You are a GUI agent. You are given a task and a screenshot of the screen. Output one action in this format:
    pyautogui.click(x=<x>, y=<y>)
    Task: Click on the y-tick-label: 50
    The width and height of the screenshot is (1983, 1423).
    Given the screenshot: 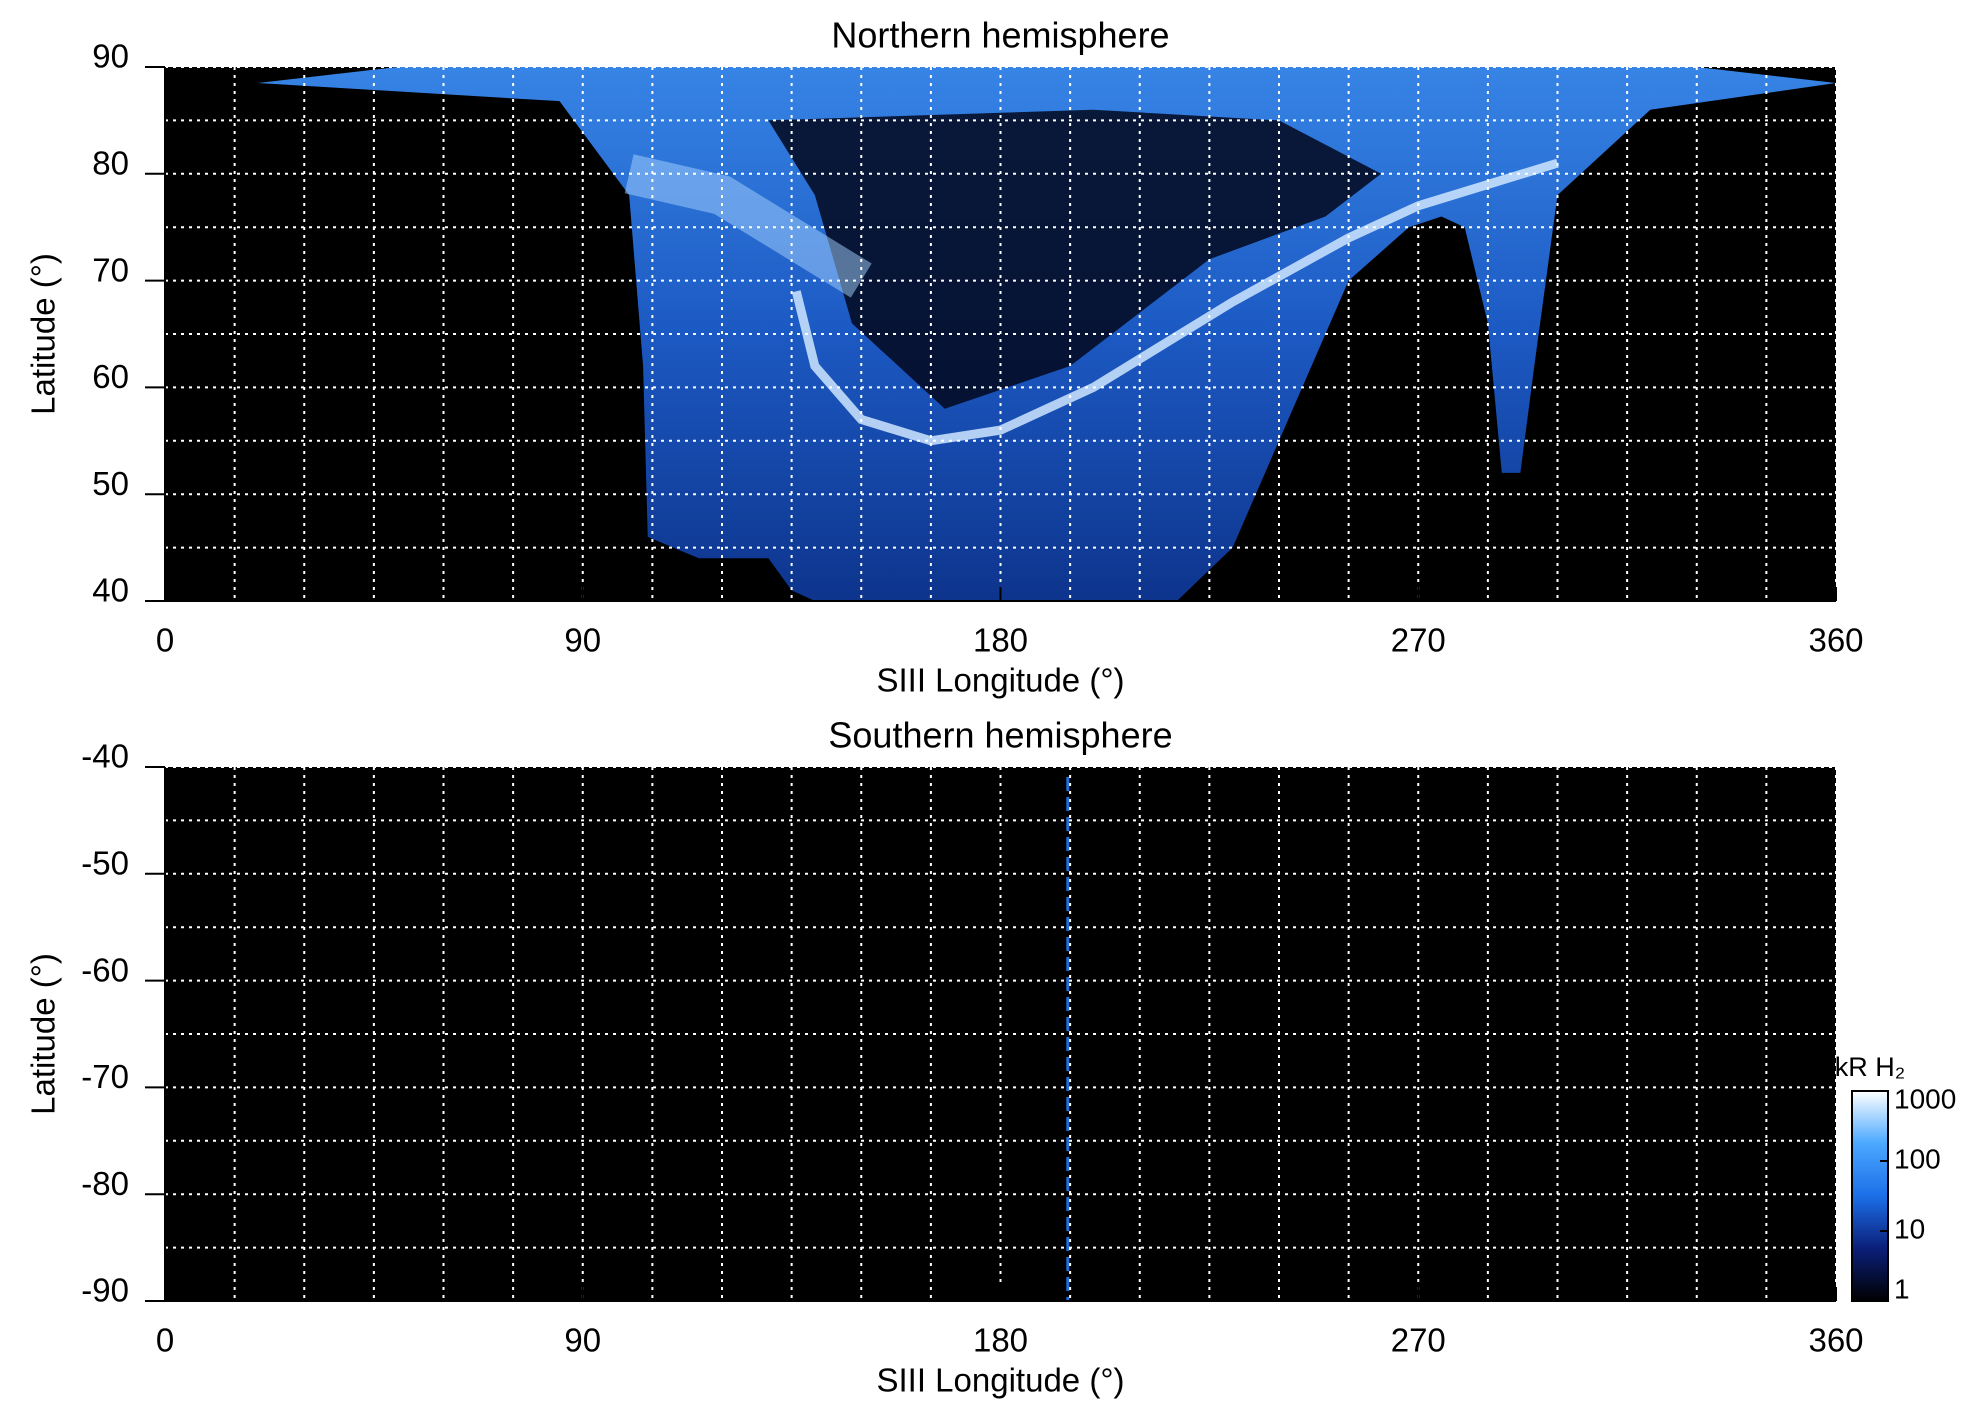 What is the action you would take?
    pyautogui.click(x=110, y=483)
    